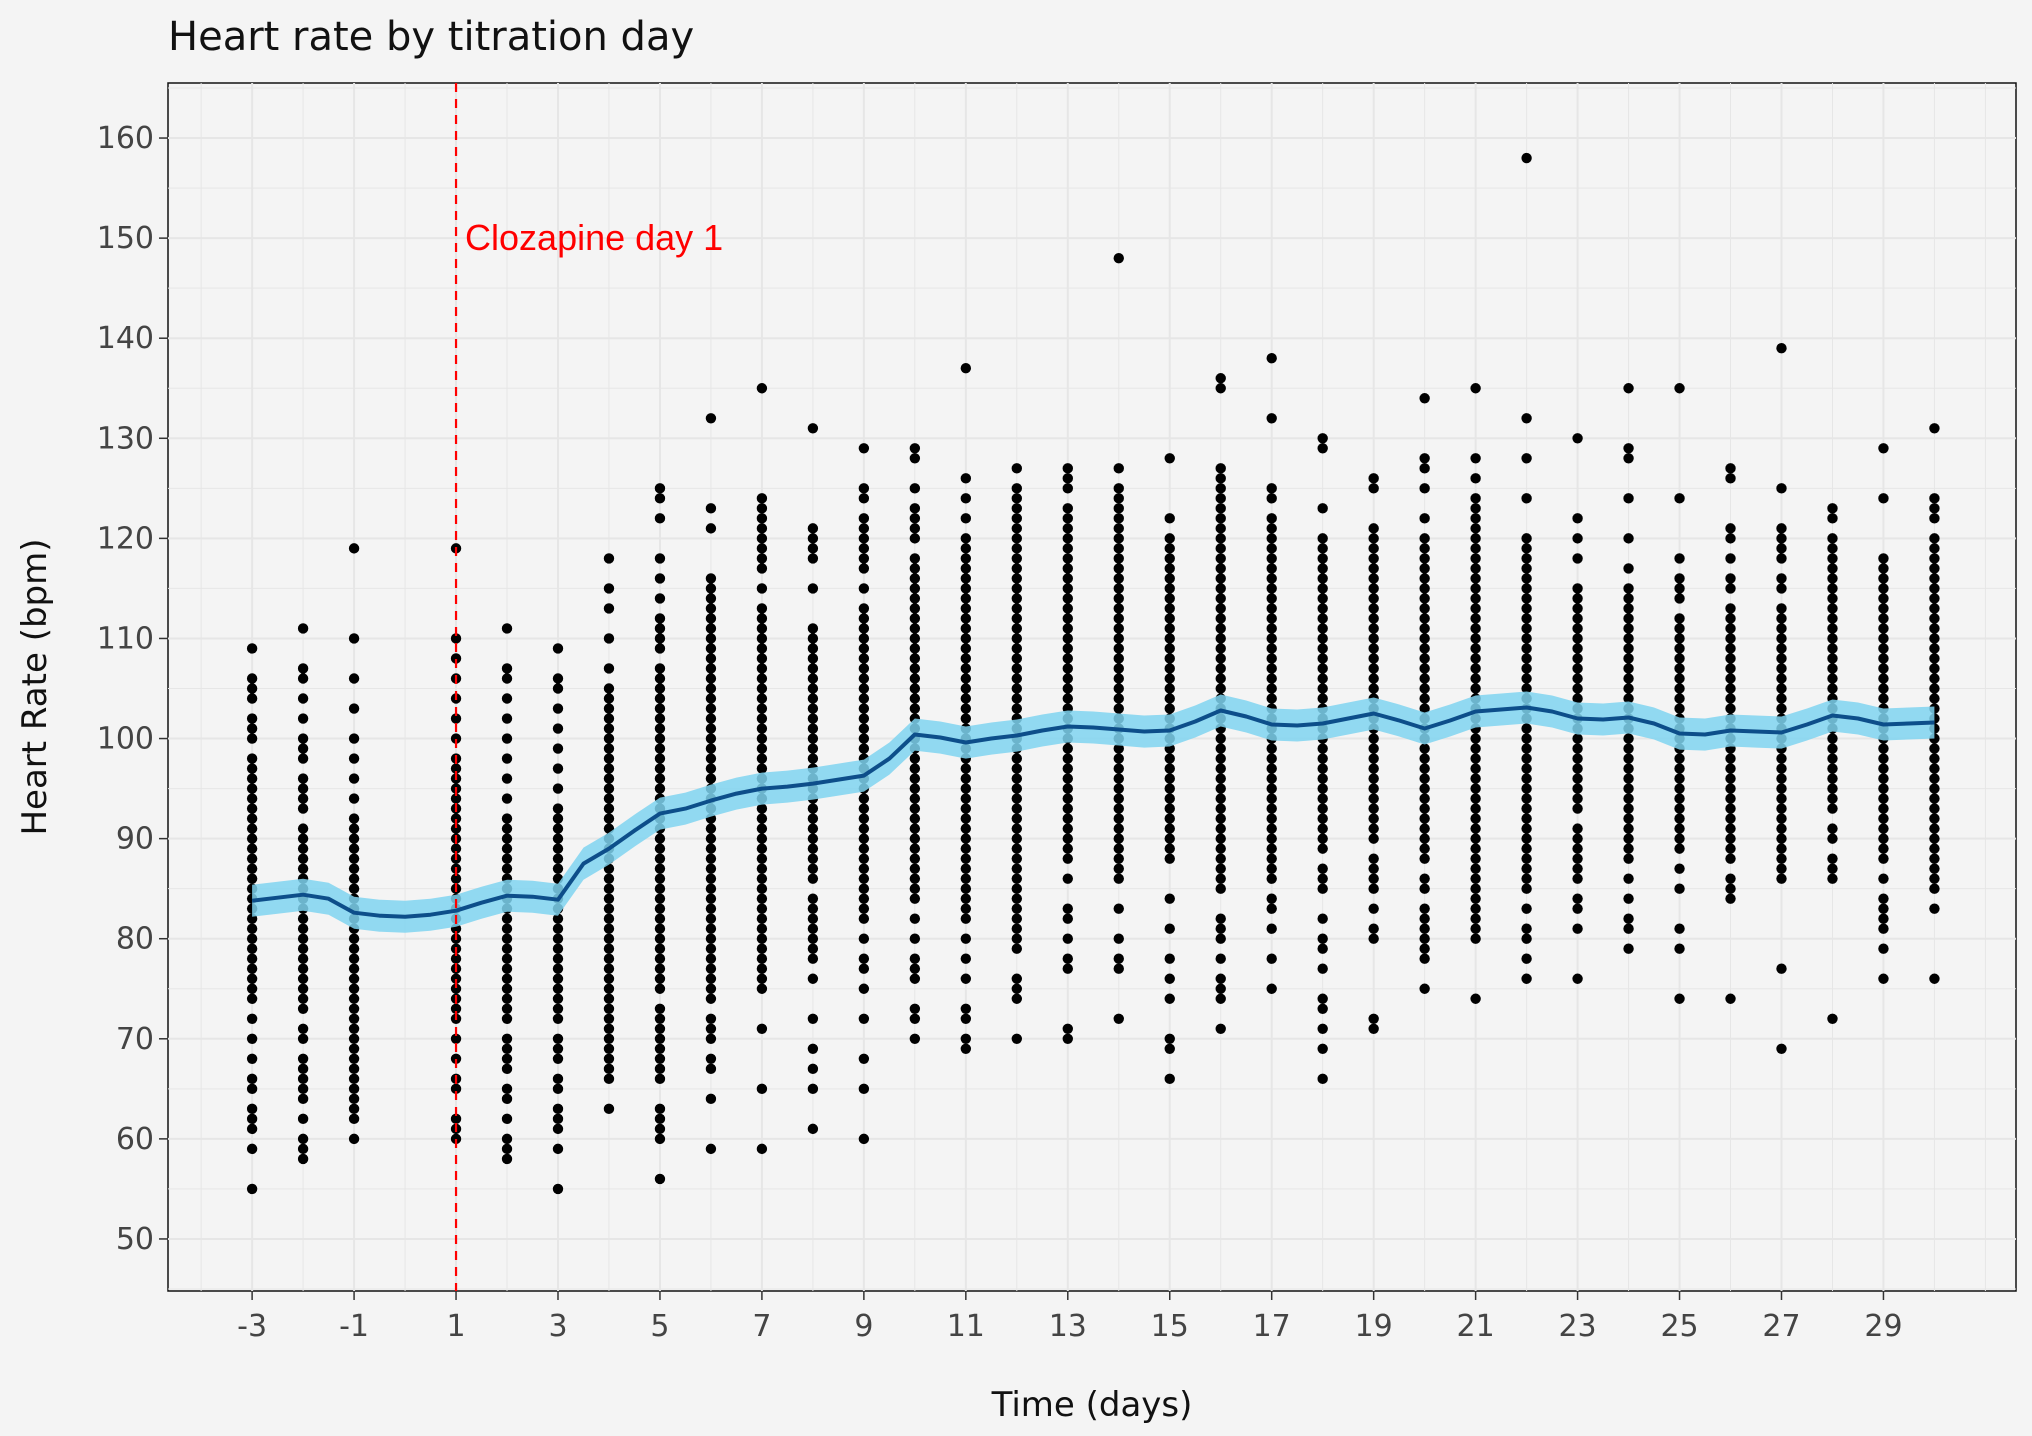 This screenshot has height=1436, width=2032. Describe the element at coordinates (1093, 812) in the screenshot. I see `trend` at that location.